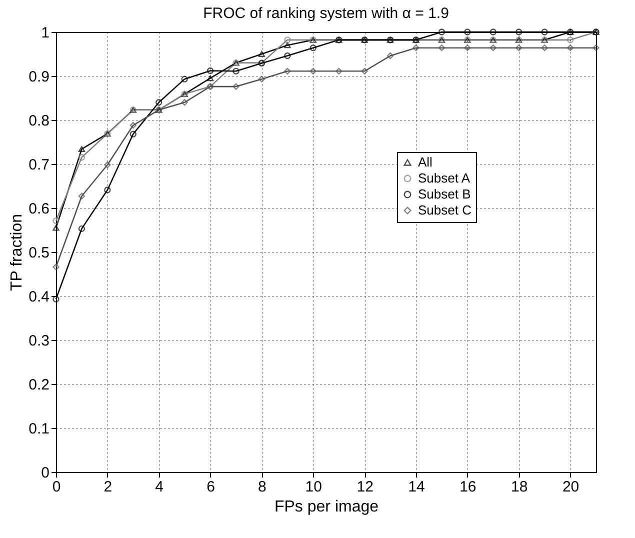 The height and width of the screenshot is (538, 635). I want to click on y-tick-label: 0.6, so click(39, 209).